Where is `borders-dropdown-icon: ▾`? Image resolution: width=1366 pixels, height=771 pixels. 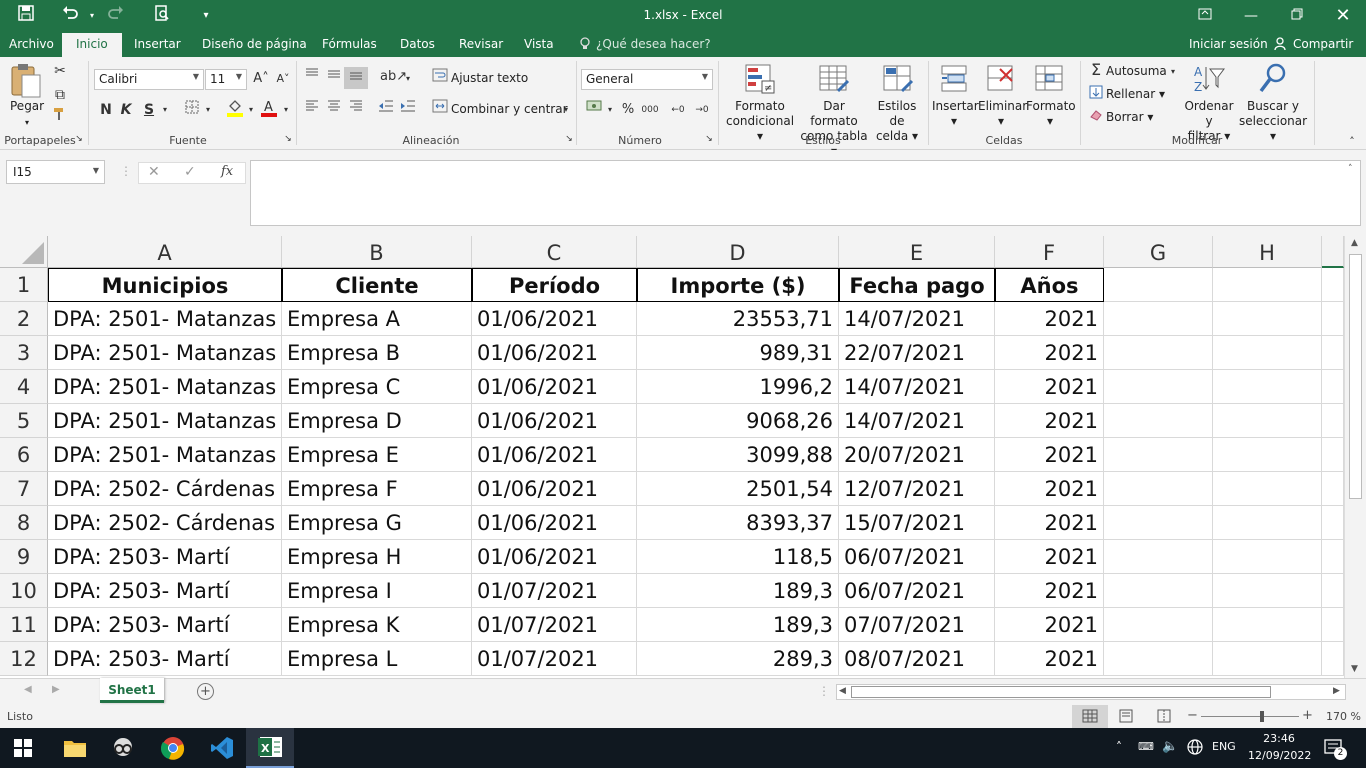
borders-dropdown-icon: ▾ is located at coordinates (207, 109).